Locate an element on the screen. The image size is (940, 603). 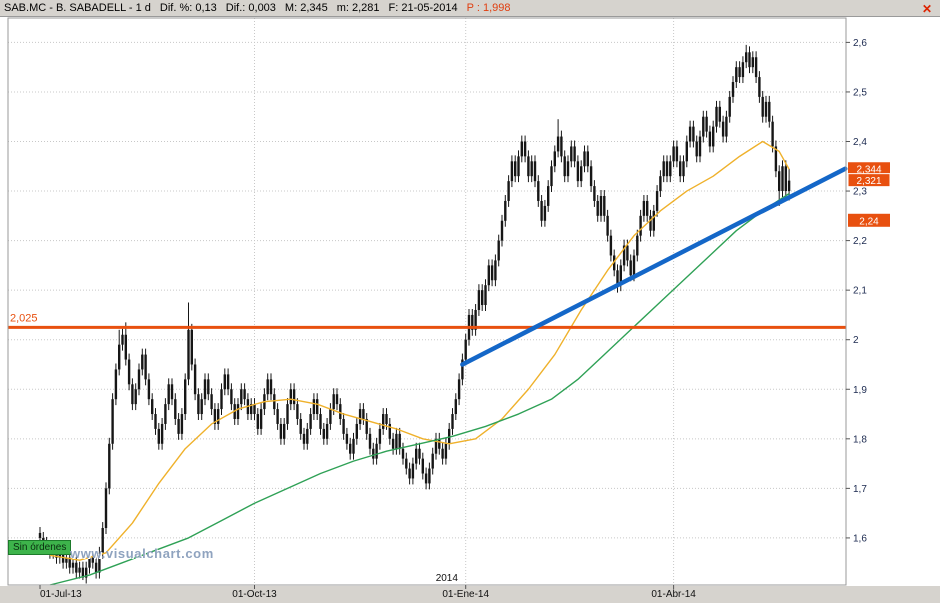
no-orders-badge: Sin órdenes is located at coordinates (40, 547).